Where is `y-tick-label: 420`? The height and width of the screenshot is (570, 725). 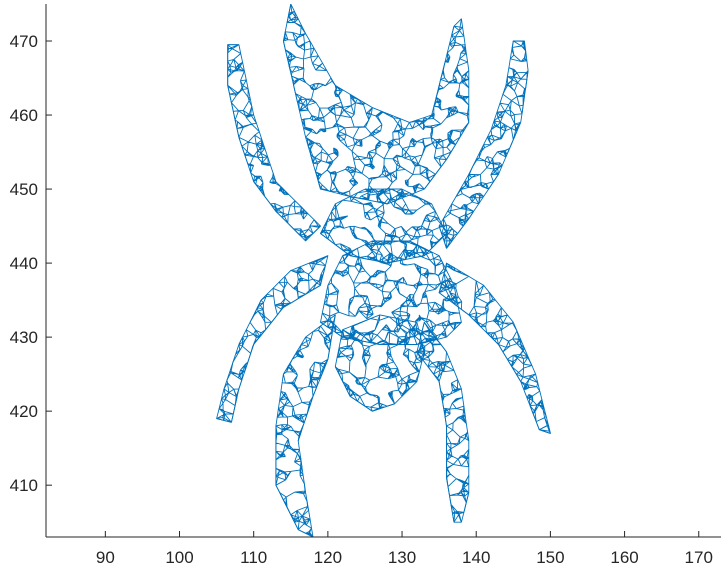 y-tick-label: 420 is located at coordinates (24, 411).